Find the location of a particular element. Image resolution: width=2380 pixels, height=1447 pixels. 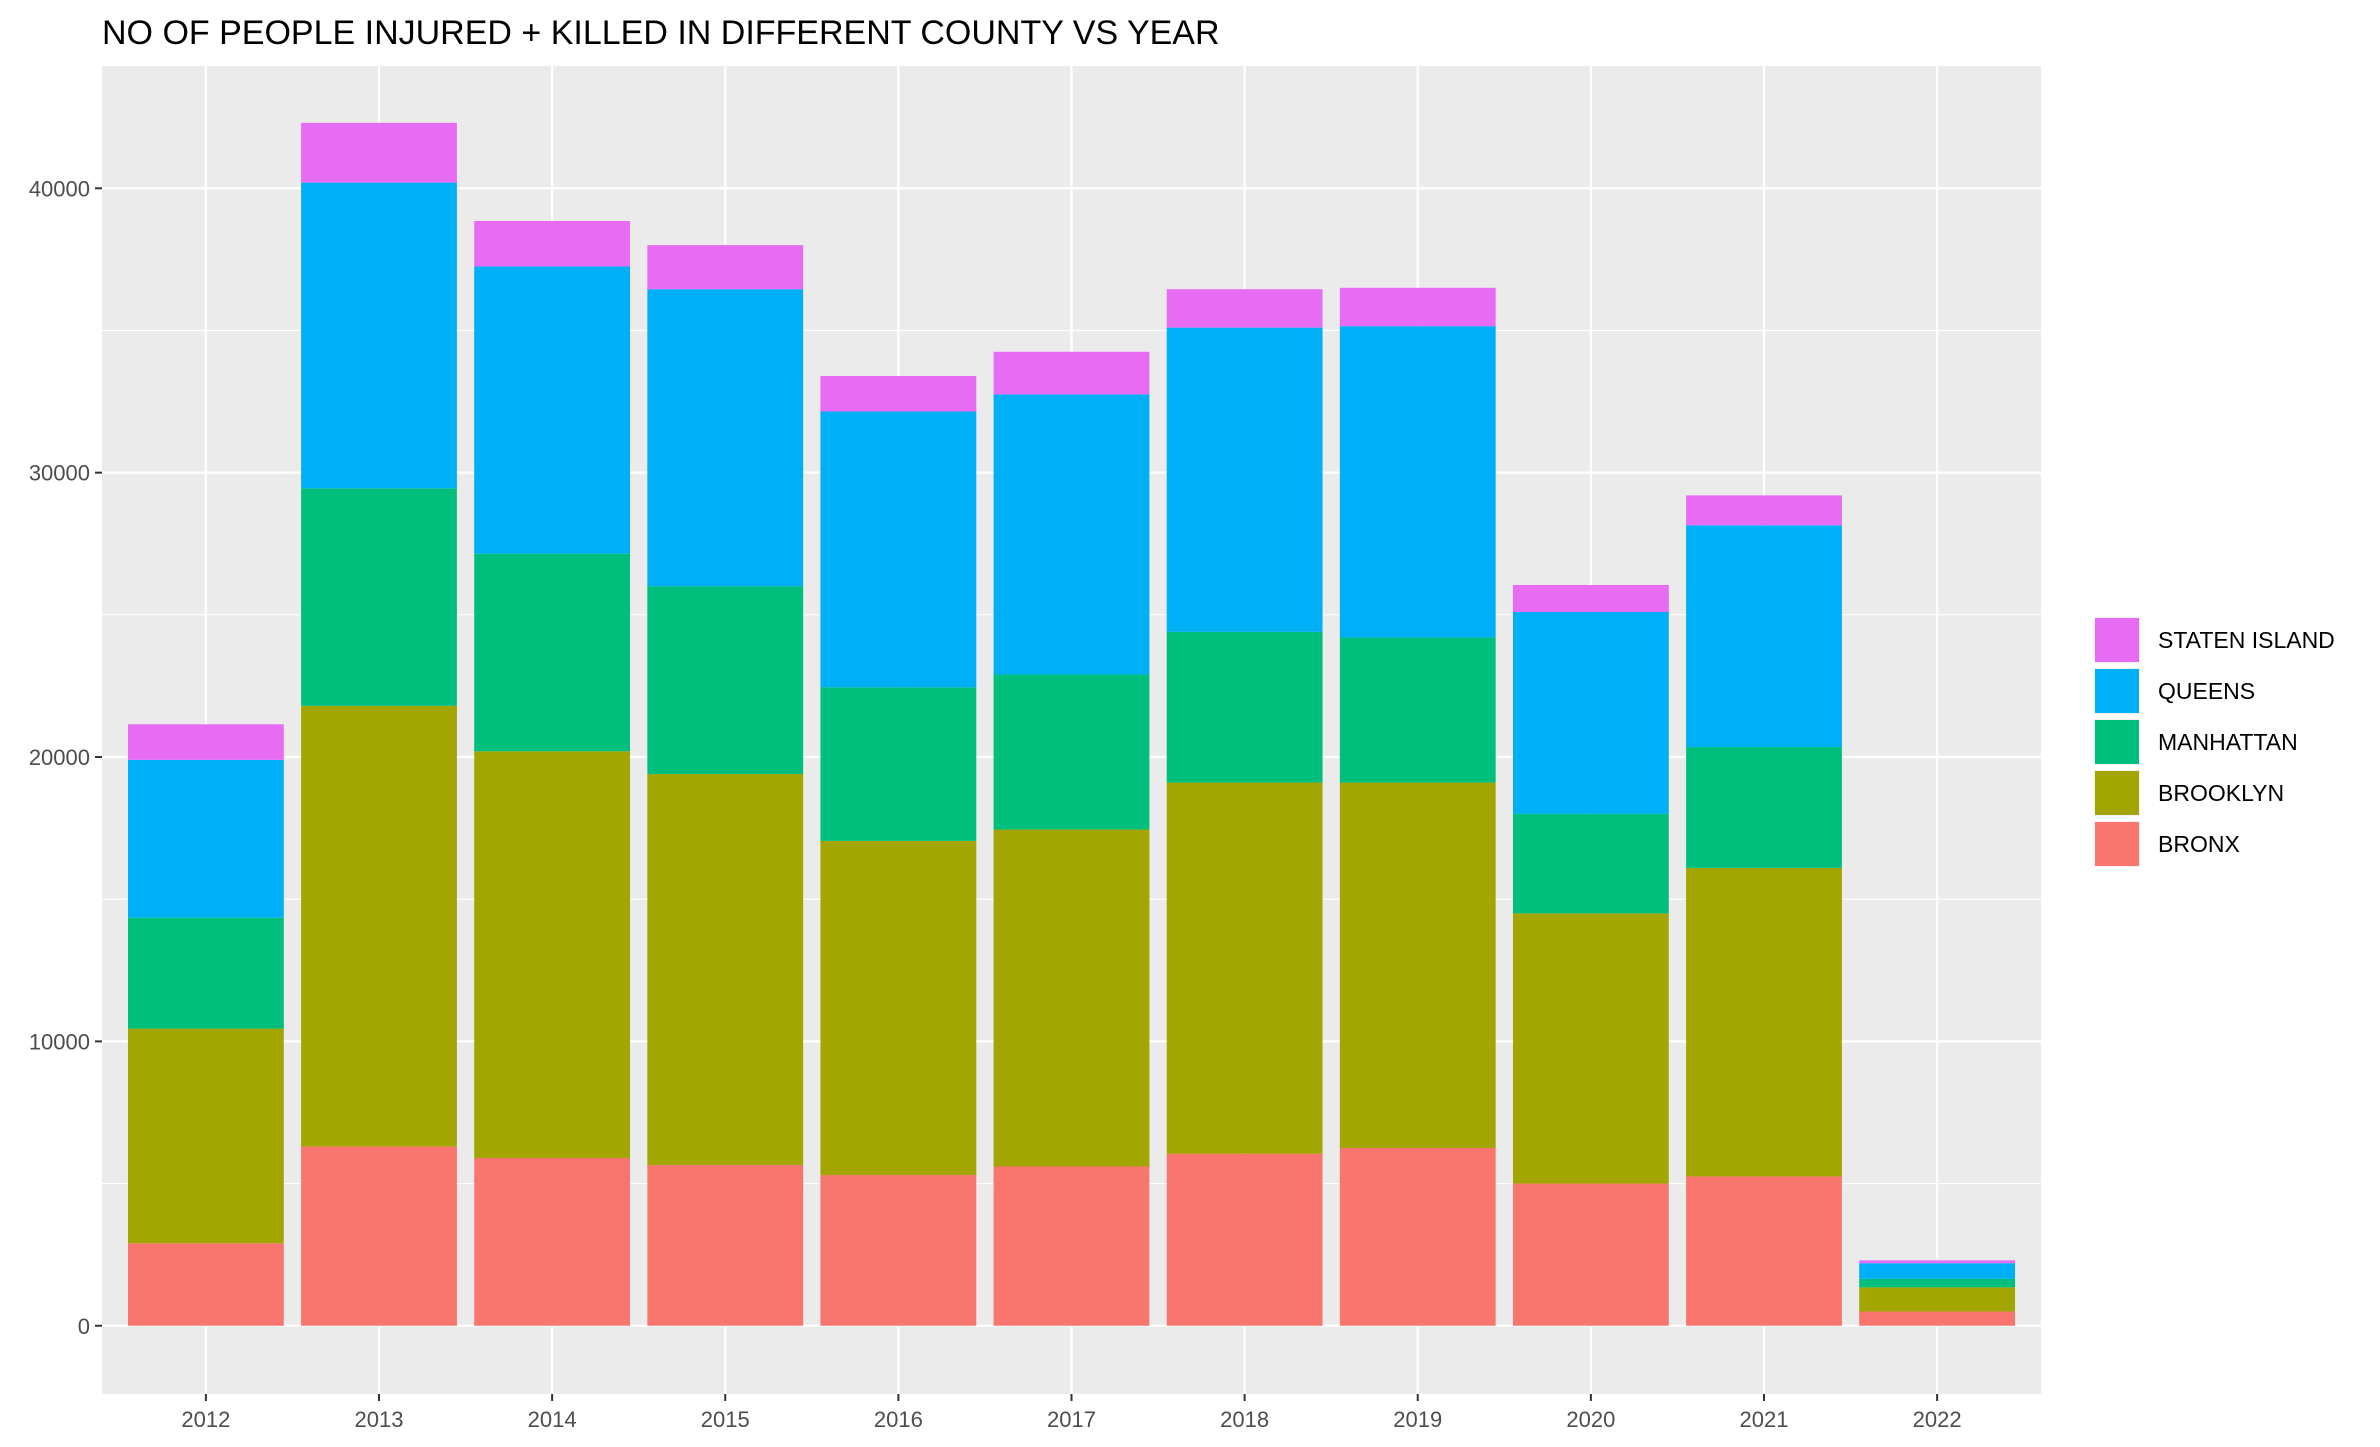

bar-queens-2018 is located at coordinates (1244, 479).